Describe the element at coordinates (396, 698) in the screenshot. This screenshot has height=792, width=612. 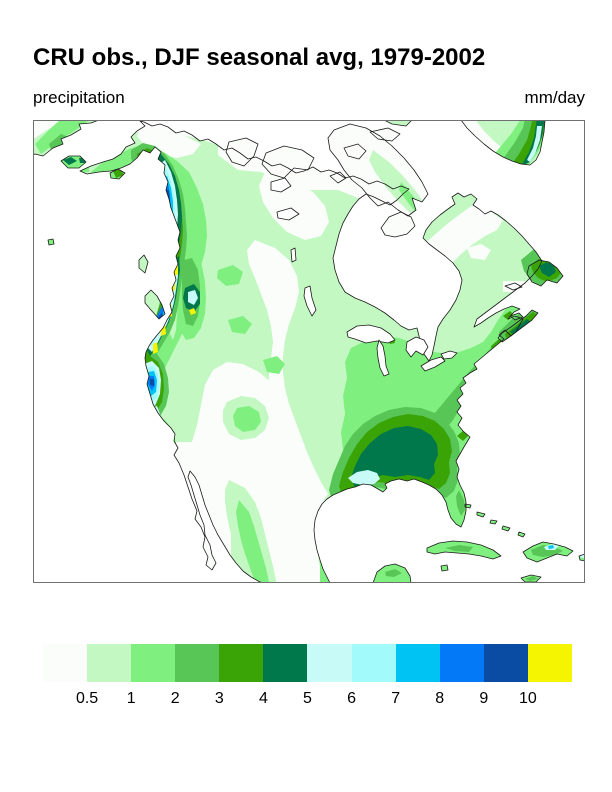
I see `colorbar-tick-label: 7` at that location.